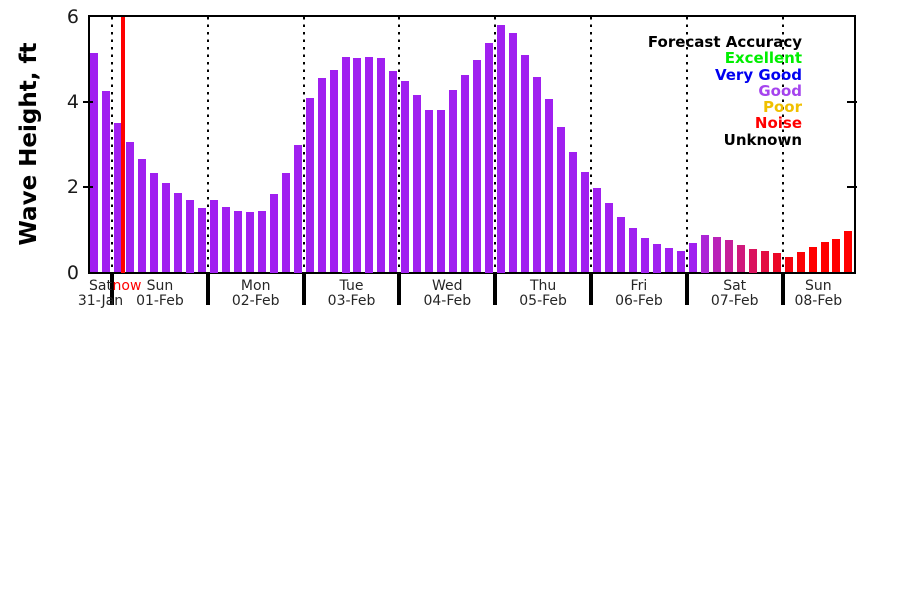 This screenshot has width=900, height=600. I want to click on day-name: Fri, so click(639, 286).